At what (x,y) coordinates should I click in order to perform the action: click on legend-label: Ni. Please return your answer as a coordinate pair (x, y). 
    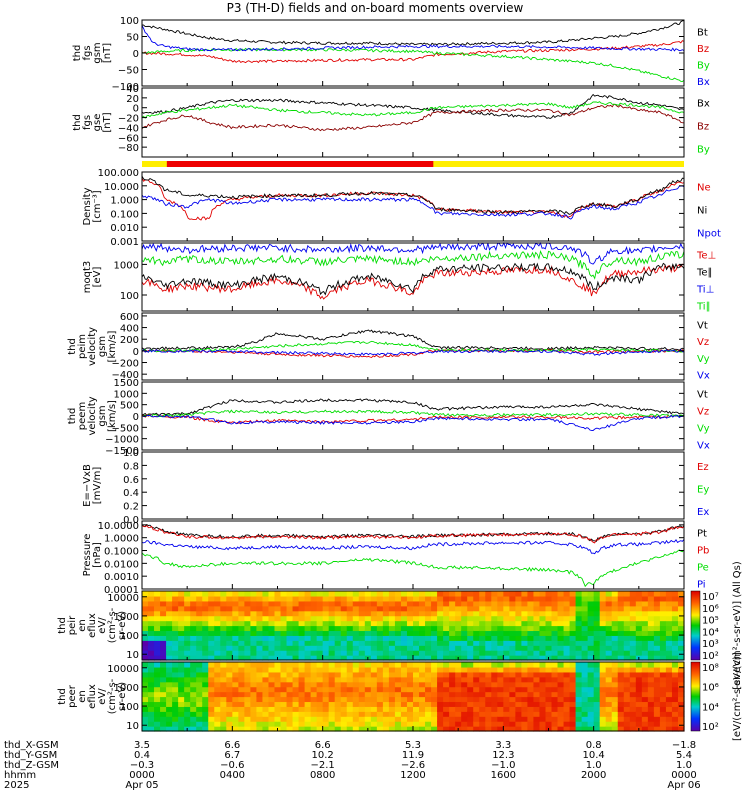
    Looking at the image, I should click on (702, 211).